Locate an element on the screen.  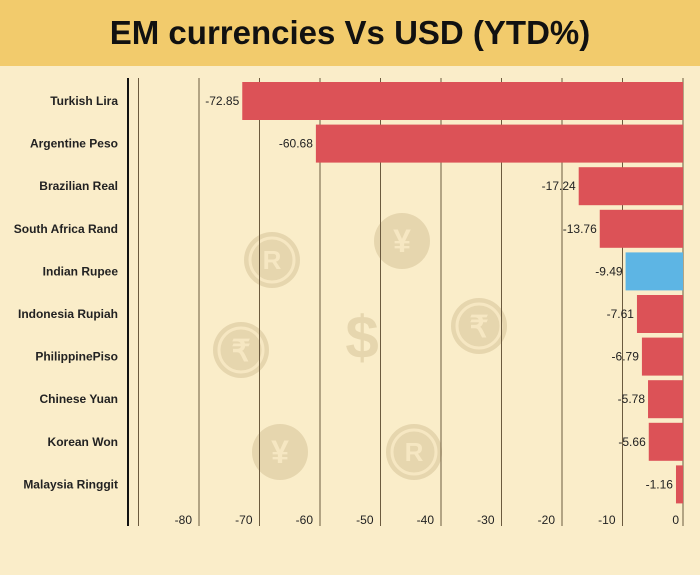
category-label: Argentine Peso is located at coordinates (74, 144).